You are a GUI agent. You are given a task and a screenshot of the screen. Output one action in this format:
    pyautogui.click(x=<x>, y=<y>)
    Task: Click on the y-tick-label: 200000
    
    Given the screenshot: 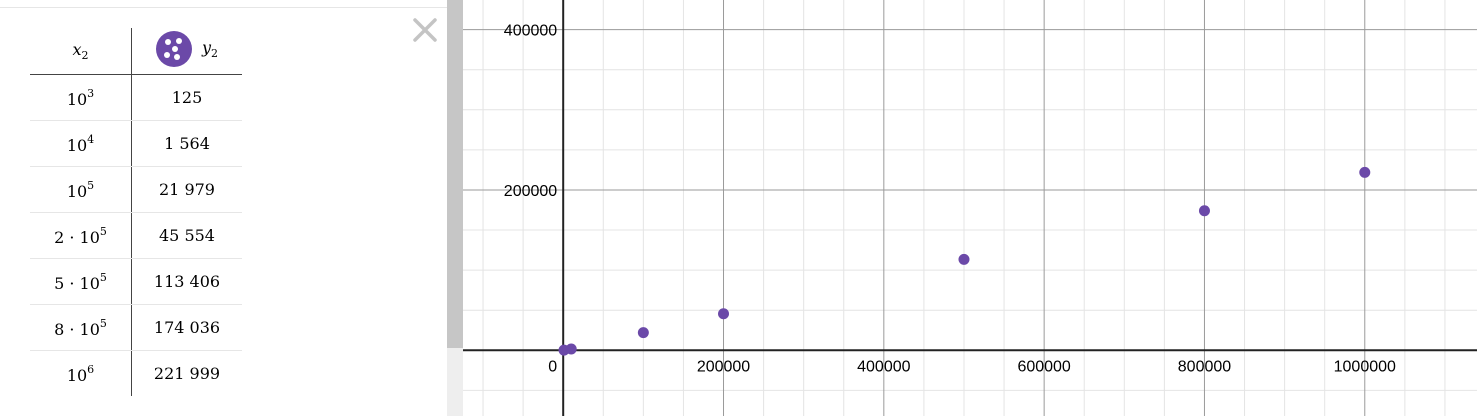 What is the action you would take?
    pyautogui.click(x=530, y=191)
    